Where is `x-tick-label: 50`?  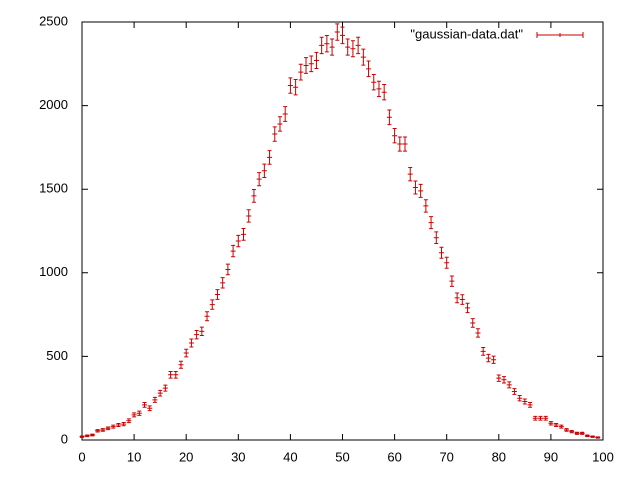
x-tick-label: 50 is located at coordinates (342, 456).